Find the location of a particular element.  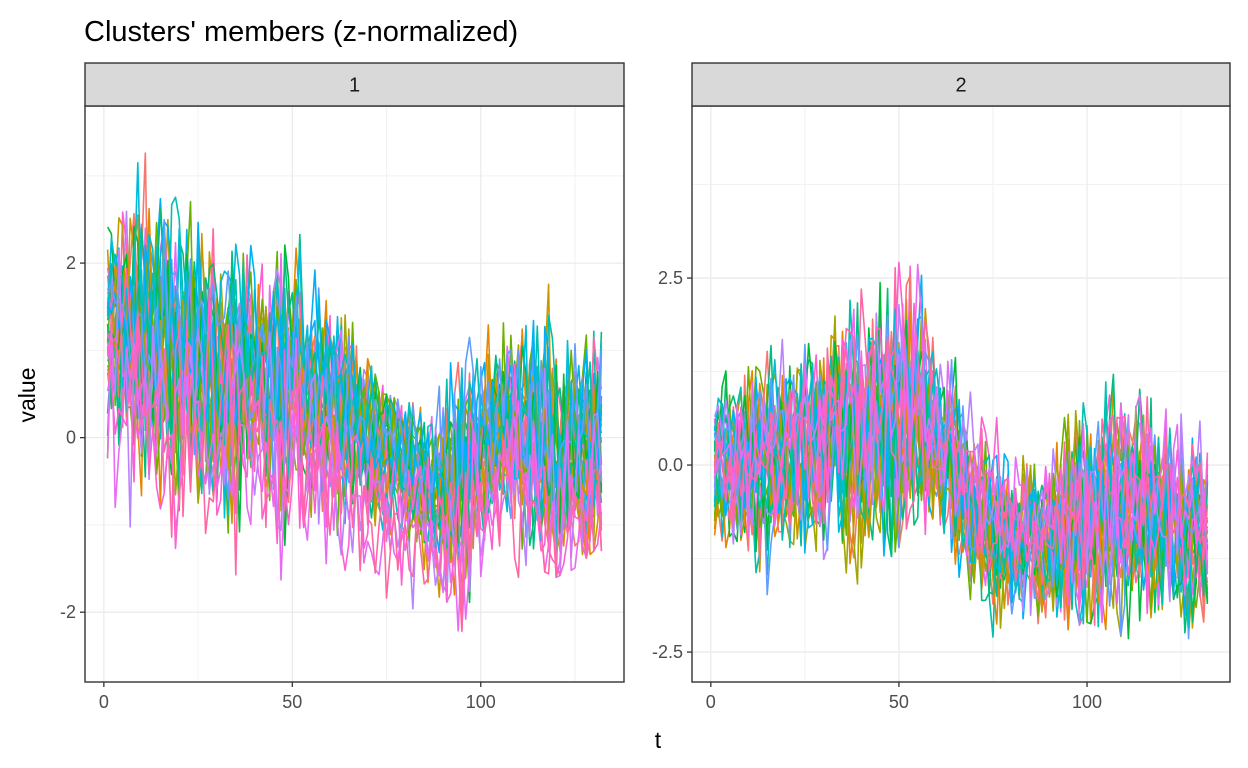

y-tick-label: 0.0 is located at coordinates (670, 465).